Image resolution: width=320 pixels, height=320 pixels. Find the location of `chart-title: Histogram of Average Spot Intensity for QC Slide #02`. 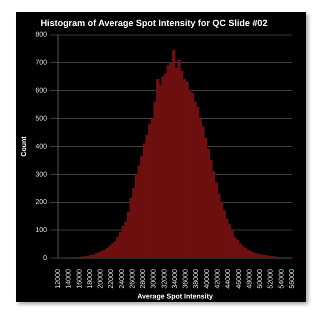

chart-title: Histogram of Average Spot Intensity for QC Slide #02 is located at coordinates (154, 23).